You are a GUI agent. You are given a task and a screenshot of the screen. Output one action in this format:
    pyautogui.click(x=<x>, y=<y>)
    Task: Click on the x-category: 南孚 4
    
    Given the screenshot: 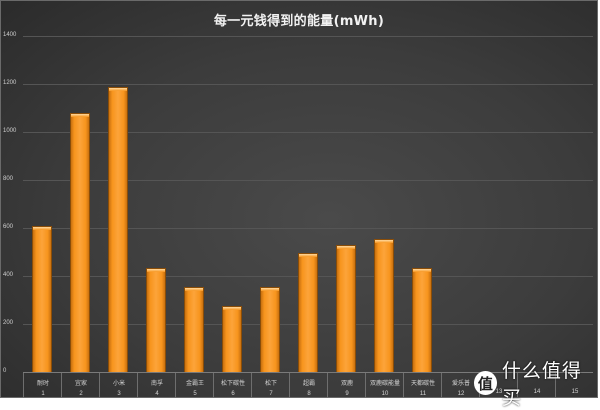 What is the action you would take?
    pyautogui.click(x=156, y=385)
    